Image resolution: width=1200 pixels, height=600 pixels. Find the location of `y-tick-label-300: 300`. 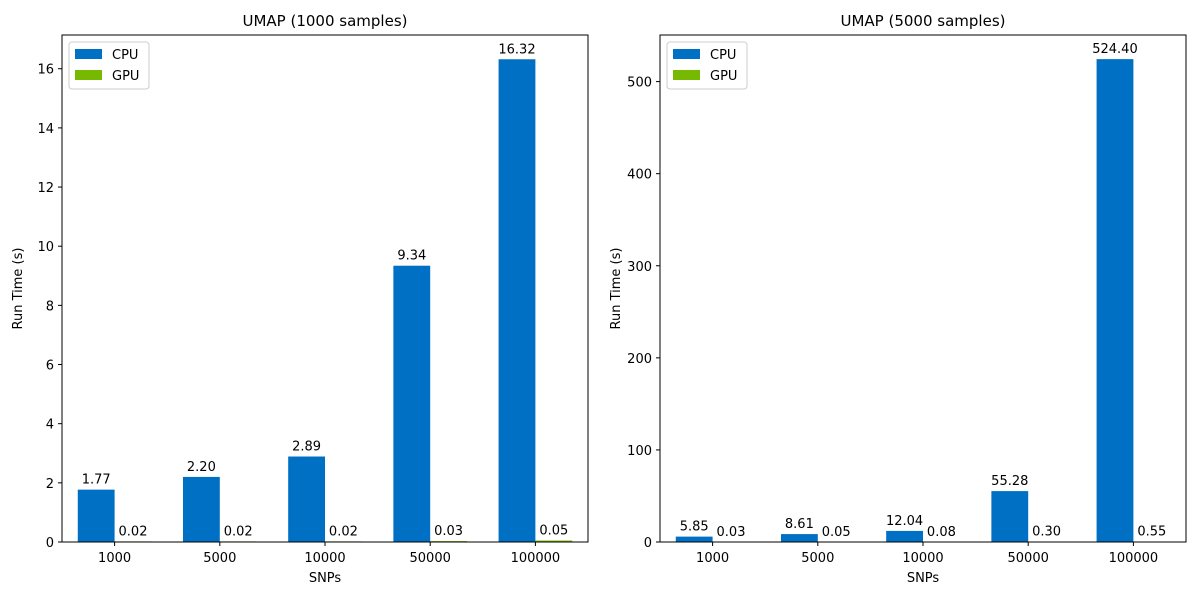

y-tick-label-300: 300 is located at coordinates (639, 267).